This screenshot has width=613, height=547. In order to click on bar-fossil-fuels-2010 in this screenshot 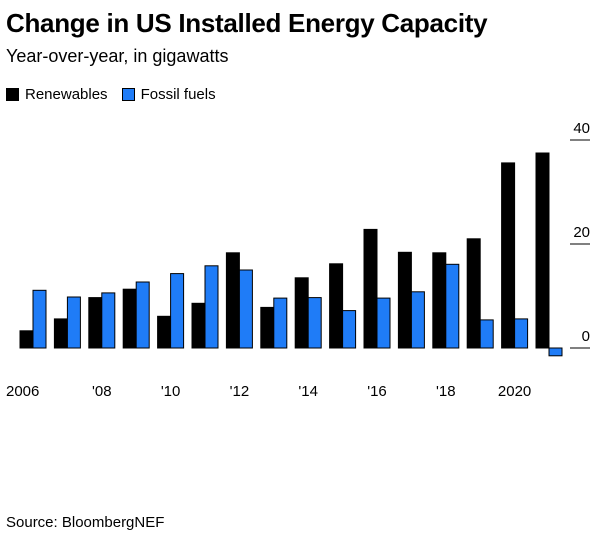, I will do `click(177, 311)`.